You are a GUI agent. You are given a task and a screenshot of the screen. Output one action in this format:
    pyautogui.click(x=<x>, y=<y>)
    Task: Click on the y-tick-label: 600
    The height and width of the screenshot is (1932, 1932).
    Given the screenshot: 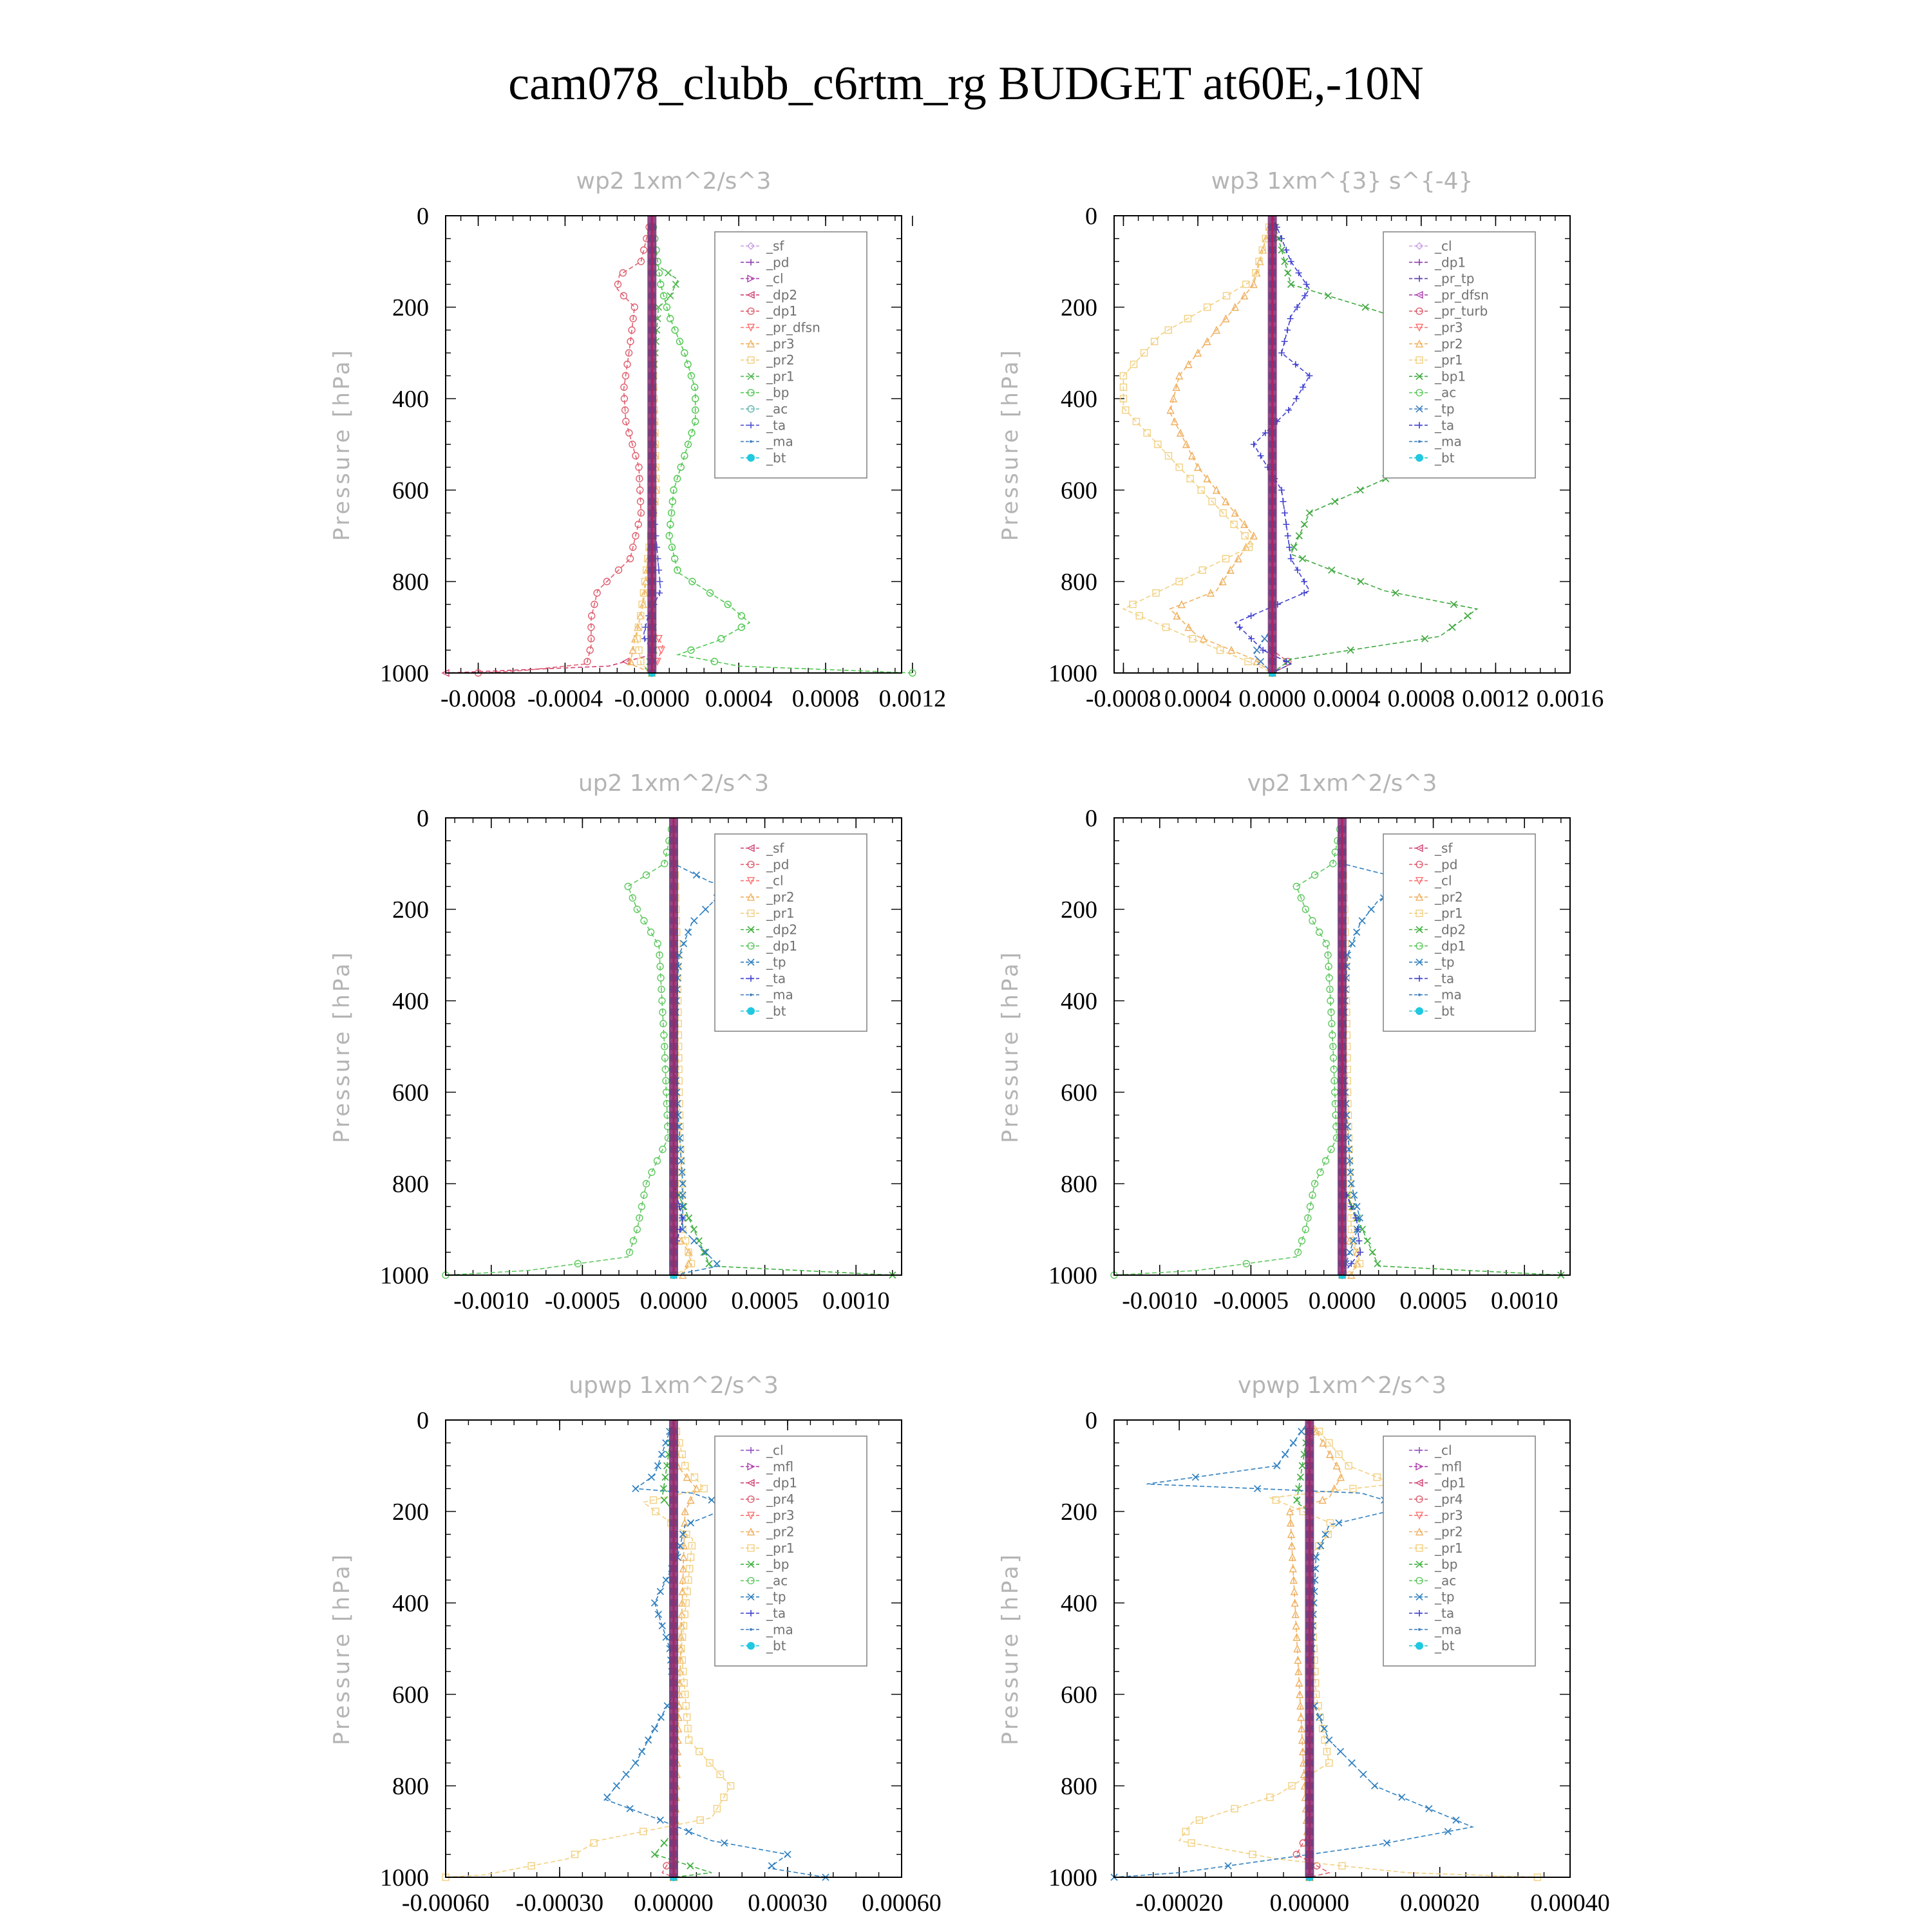 What is the action you would take?
    pyautogui.click(x=411, y=1695)
    